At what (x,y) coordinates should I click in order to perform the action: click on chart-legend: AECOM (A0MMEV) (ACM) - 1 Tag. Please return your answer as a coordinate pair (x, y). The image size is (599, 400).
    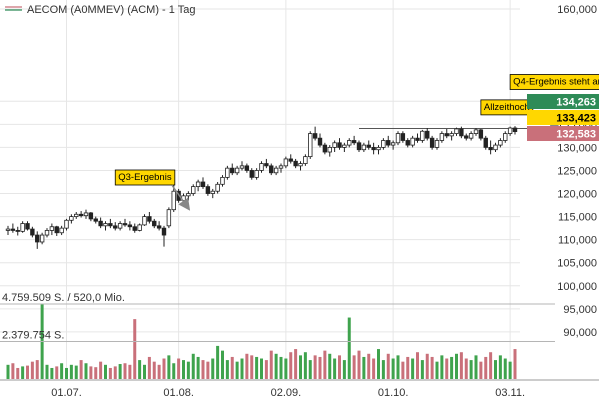
    Looking at the image, I should click on (100, 10).